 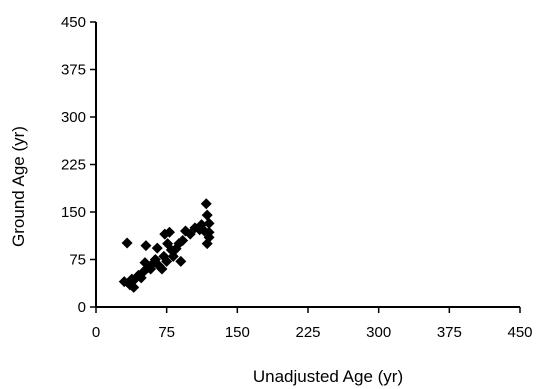 I want to click on x-tick-label: 225, so click(x=307, y=332).